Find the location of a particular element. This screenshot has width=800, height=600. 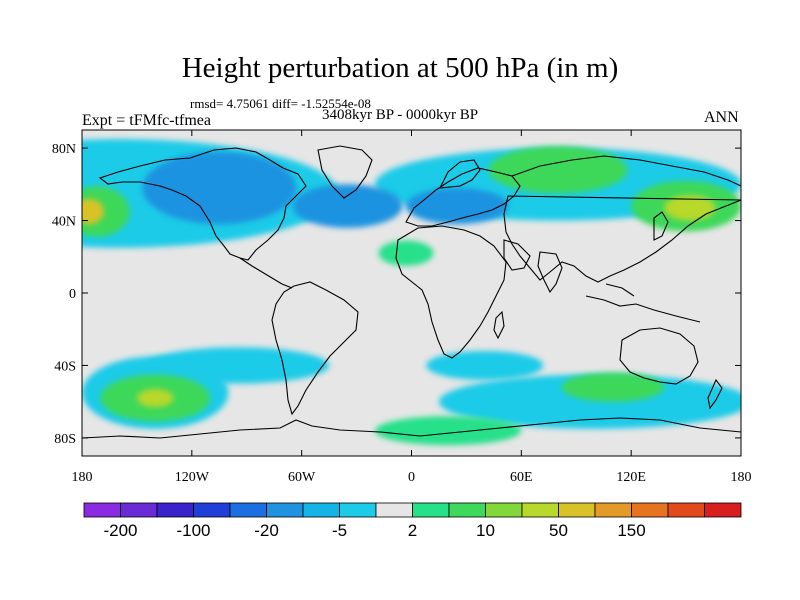

y-tick-label-80N: 80N is located at coordinates (64, 149).